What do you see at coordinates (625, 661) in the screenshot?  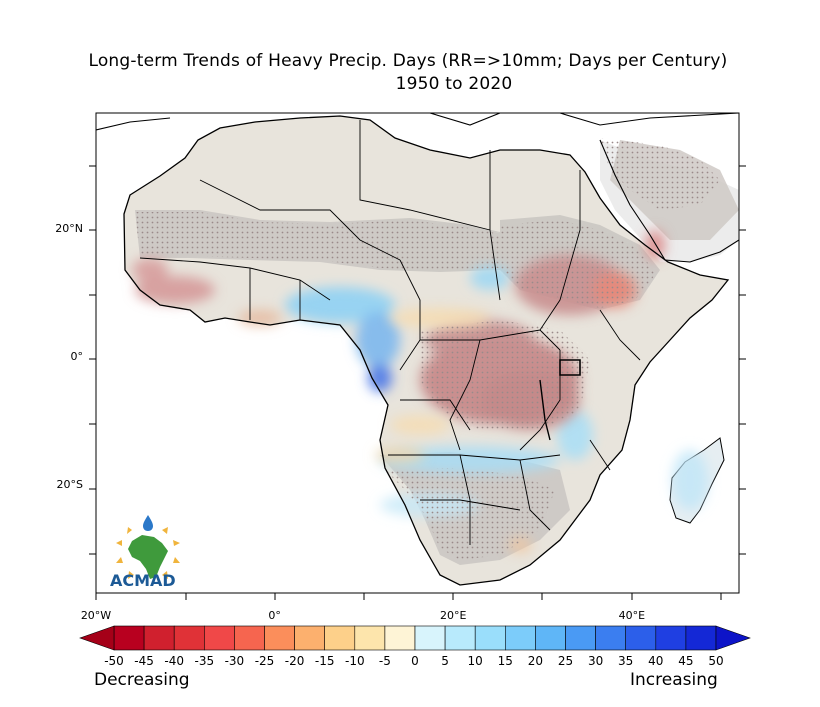 I see `colorbar-tick-label: 35` at bounding box center [625, 661].